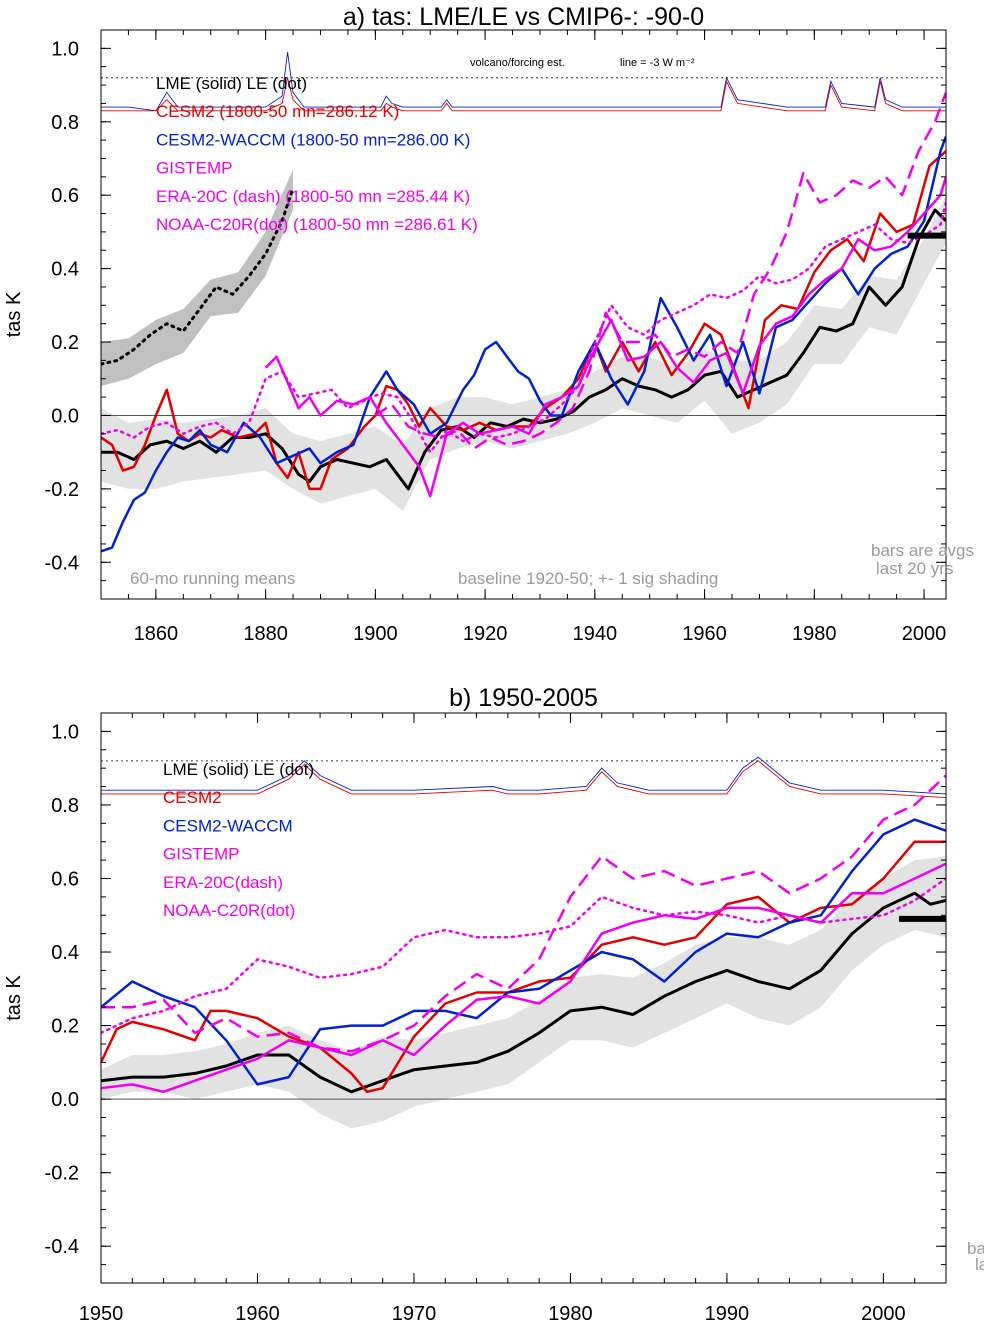 This screenshot has height=1325, width=984. I want to click on running-mean-note: 60-mo running means, so click(212, 578).